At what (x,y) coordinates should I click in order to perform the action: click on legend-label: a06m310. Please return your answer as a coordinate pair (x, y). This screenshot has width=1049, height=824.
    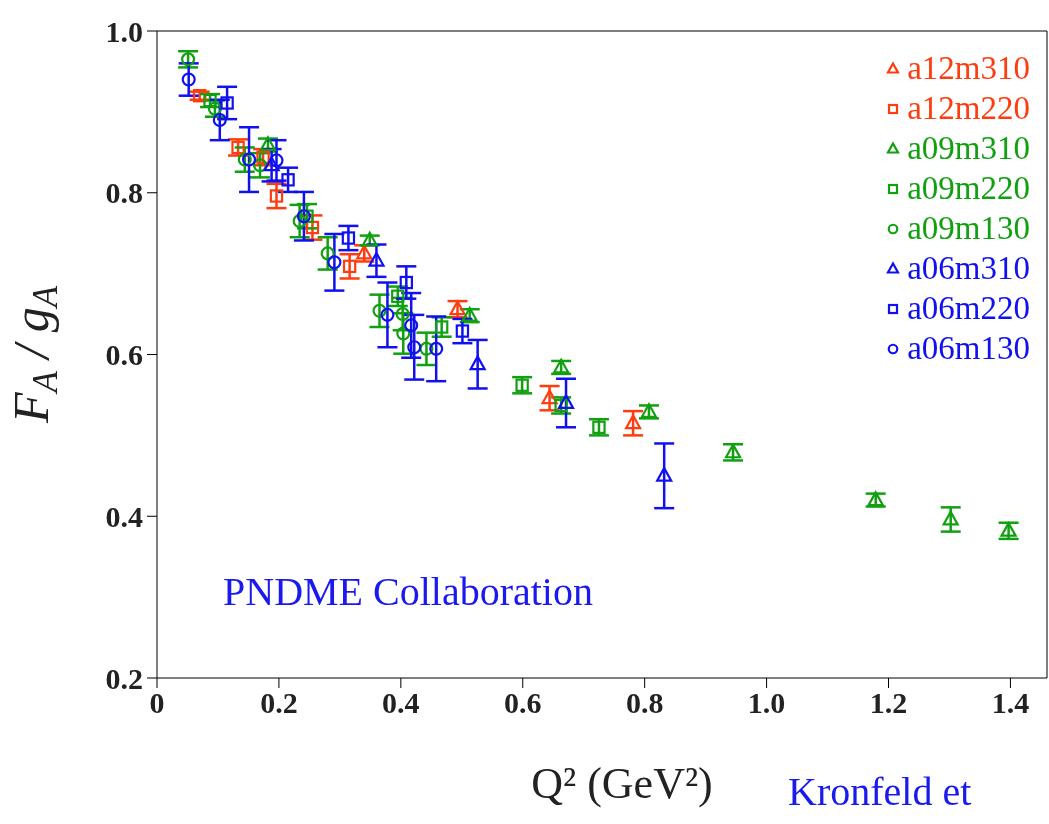
    Looking at the image, I should click on (968, 268).